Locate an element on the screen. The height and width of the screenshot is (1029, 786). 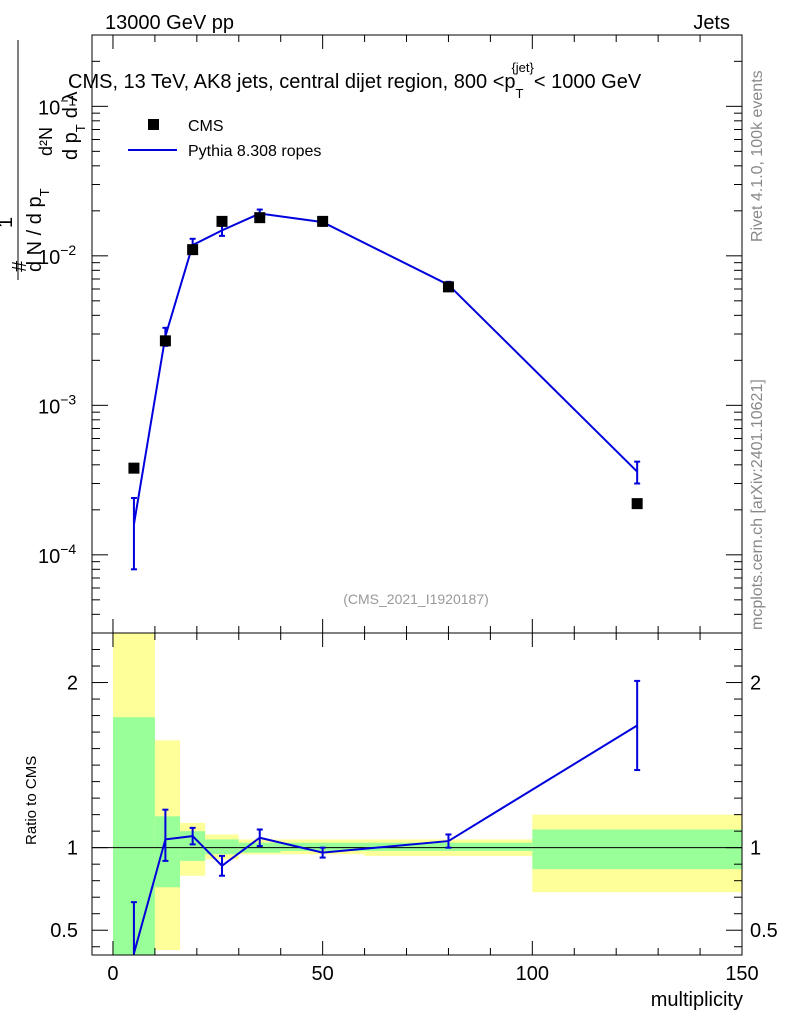
main-y-tick-label: 10⁻⁴ is located at coordinates (57, 554).